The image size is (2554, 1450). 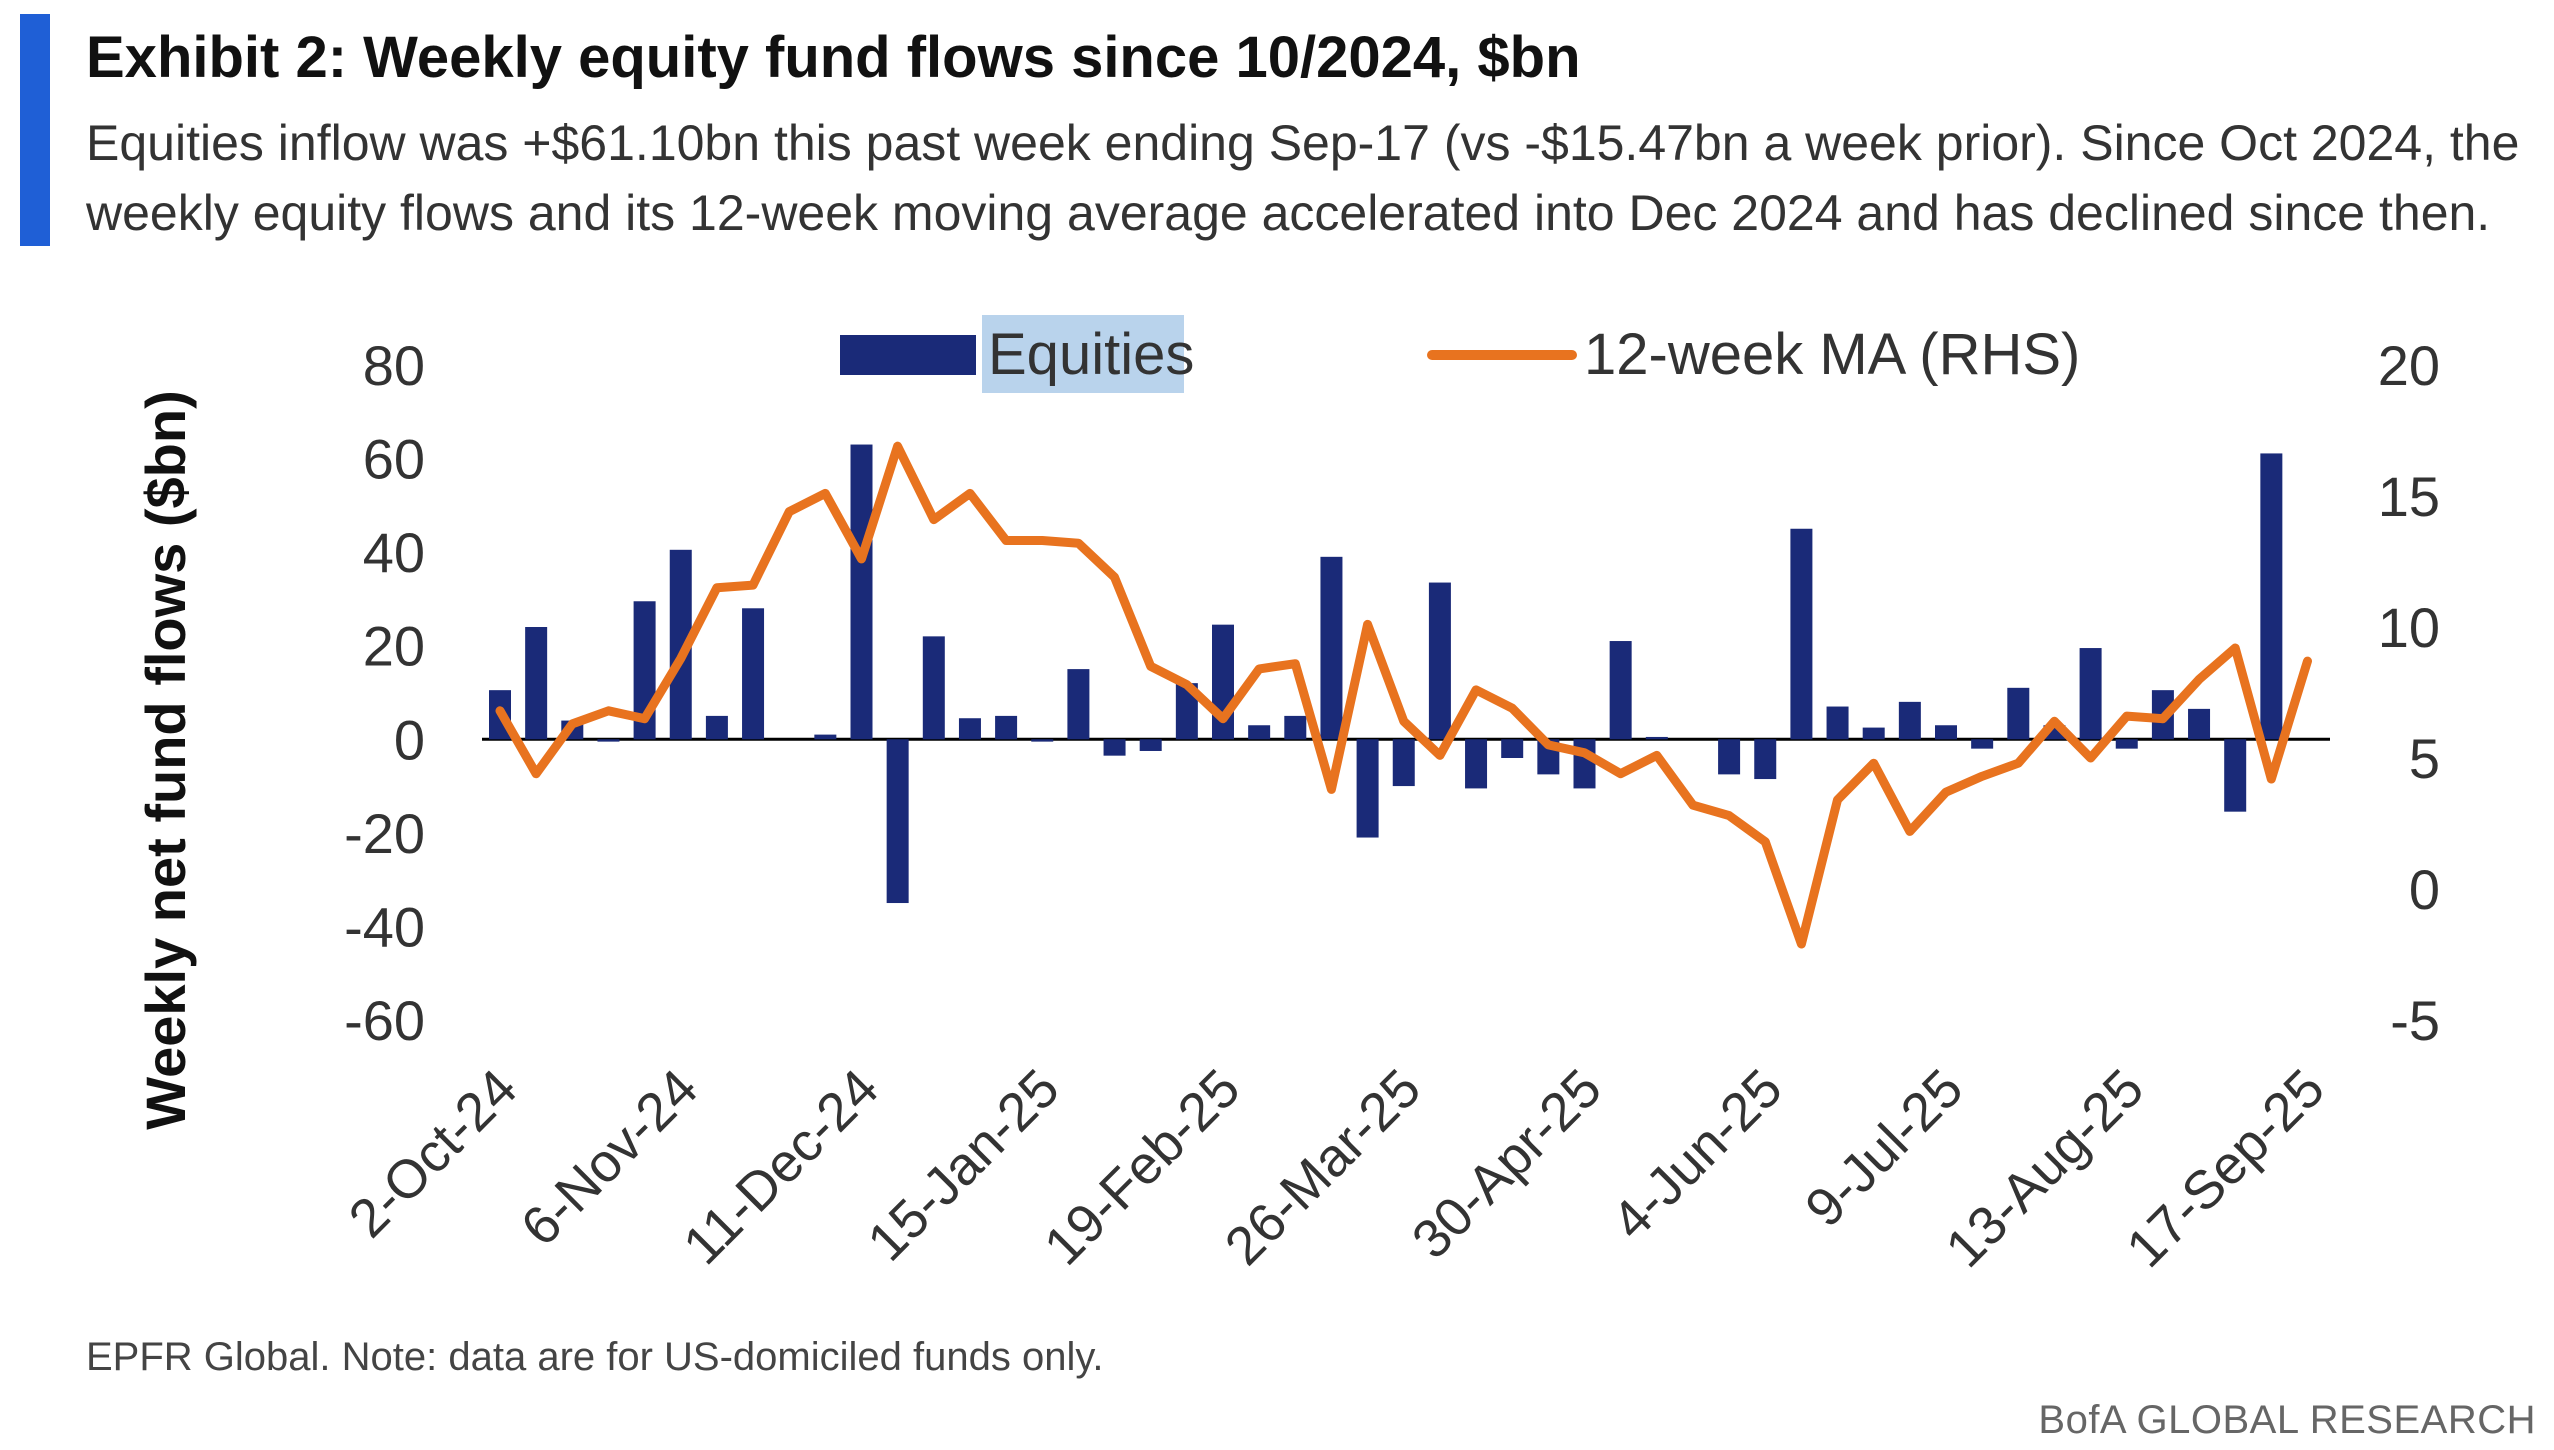 I want to click on y2-tick-label: 20, so click(x=2409, y=365).